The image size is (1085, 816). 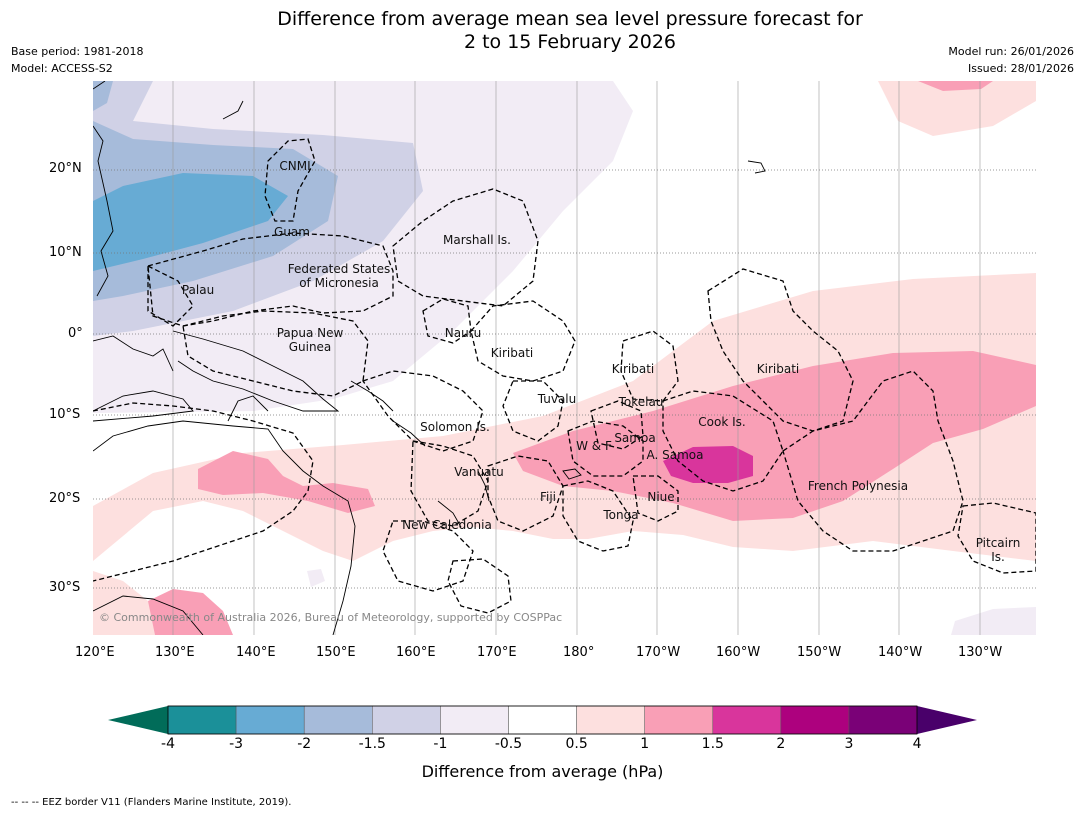 I want to click on contour-pos-0-5-se, so click(x=128, y=603).